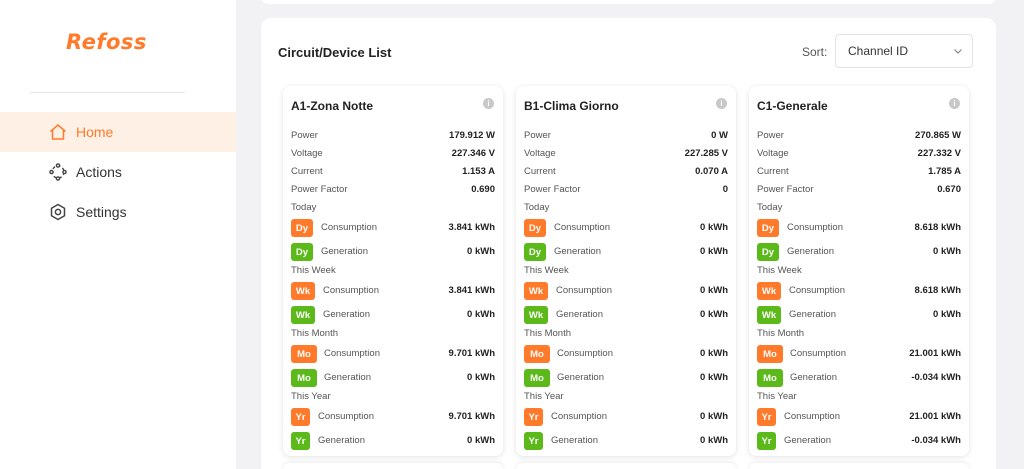 This screenshot has height=469, width=1024. What do you see at coordinates (472, 135) in the screenshot?
I see `power-value: 179.912 W` at bounding box center [472, 135].